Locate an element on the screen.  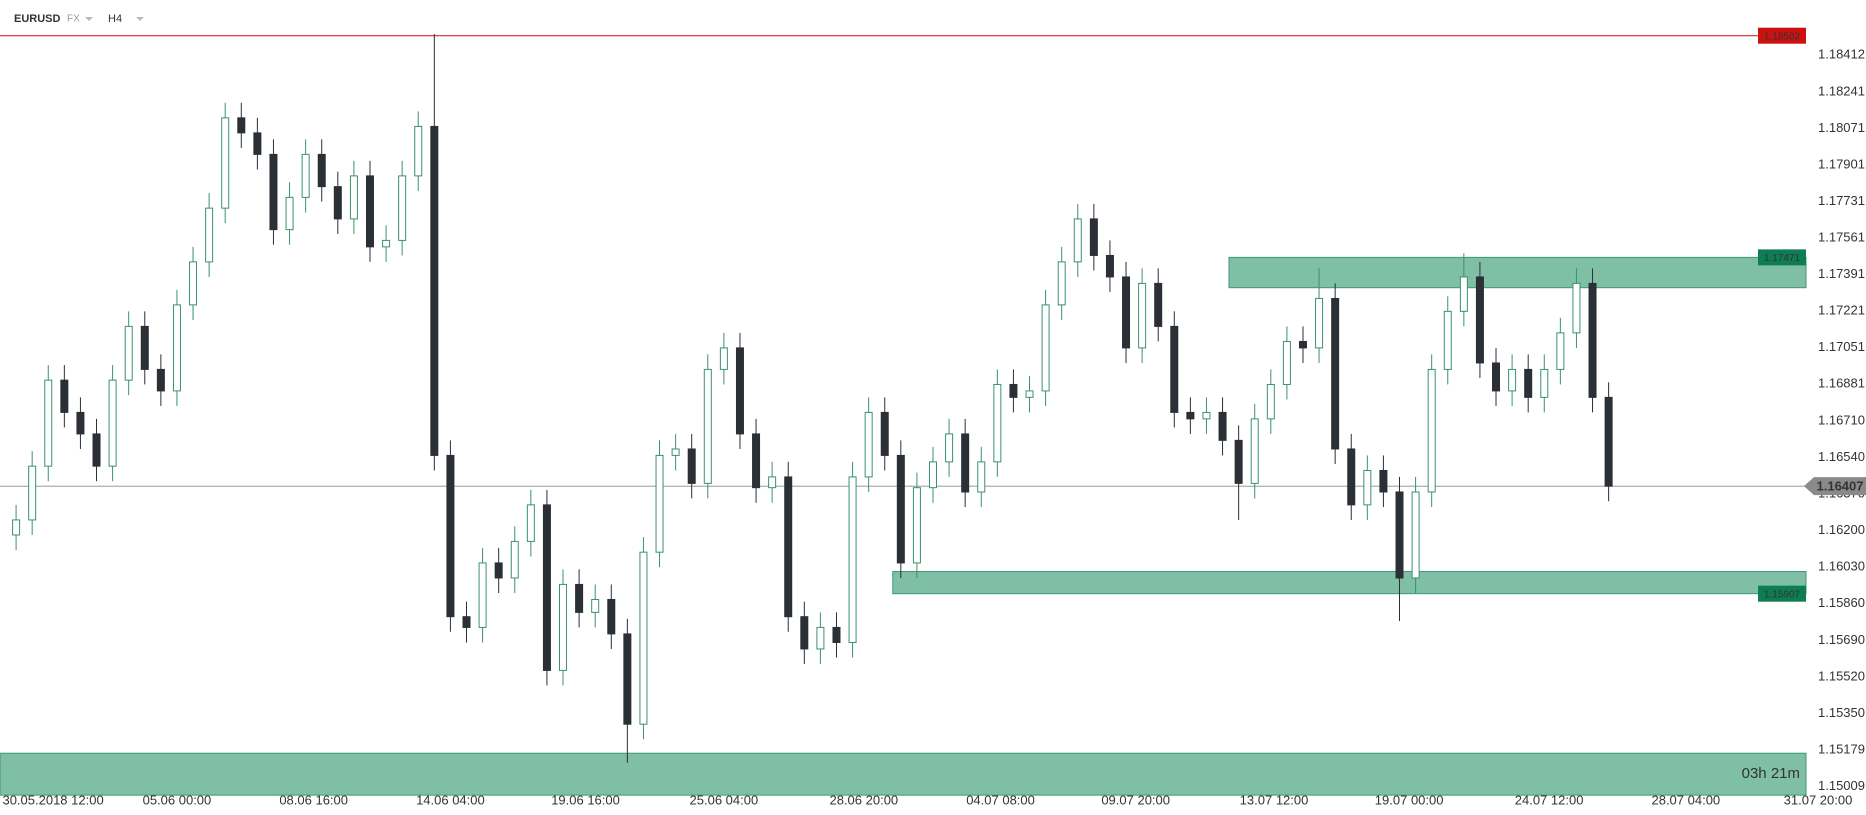
symbol: EURUSD is located at coordinates (37, 19).